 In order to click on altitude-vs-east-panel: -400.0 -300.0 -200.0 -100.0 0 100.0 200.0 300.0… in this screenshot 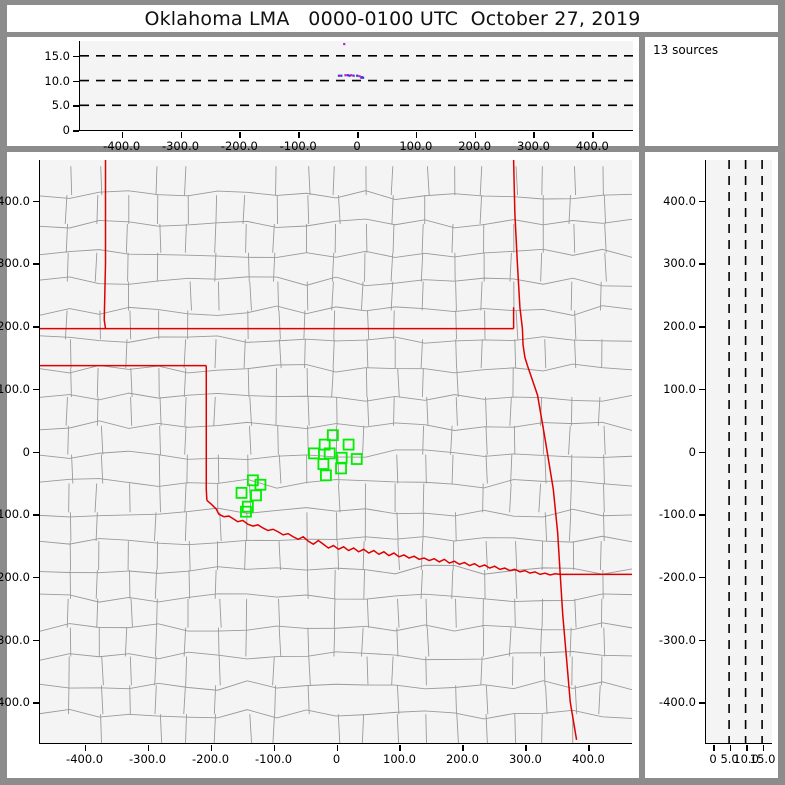, I will do `click(323, 95)`.